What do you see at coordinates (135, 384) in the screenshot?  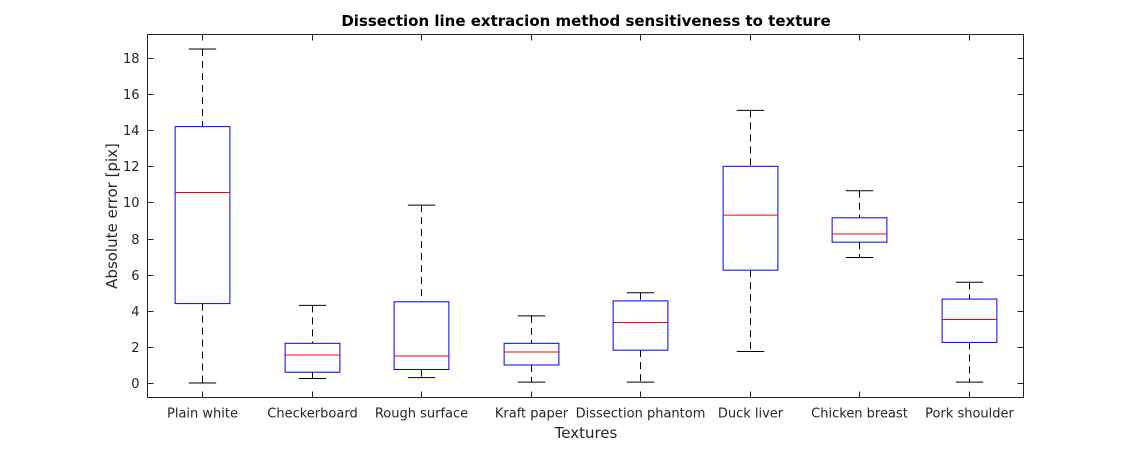 I see `y-tick-label: 0` at bounding box center [135, 384].